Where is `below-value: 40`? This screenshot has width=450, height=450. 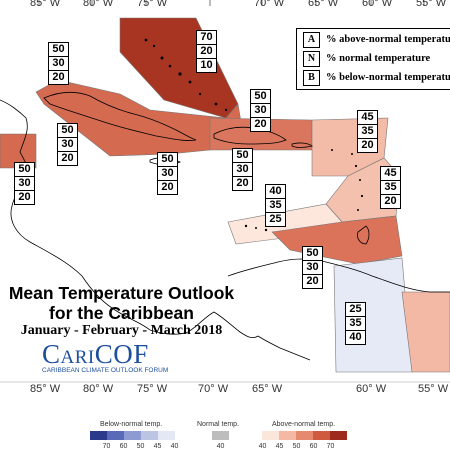 below-value: 40 is located at coordinates (355, 337).